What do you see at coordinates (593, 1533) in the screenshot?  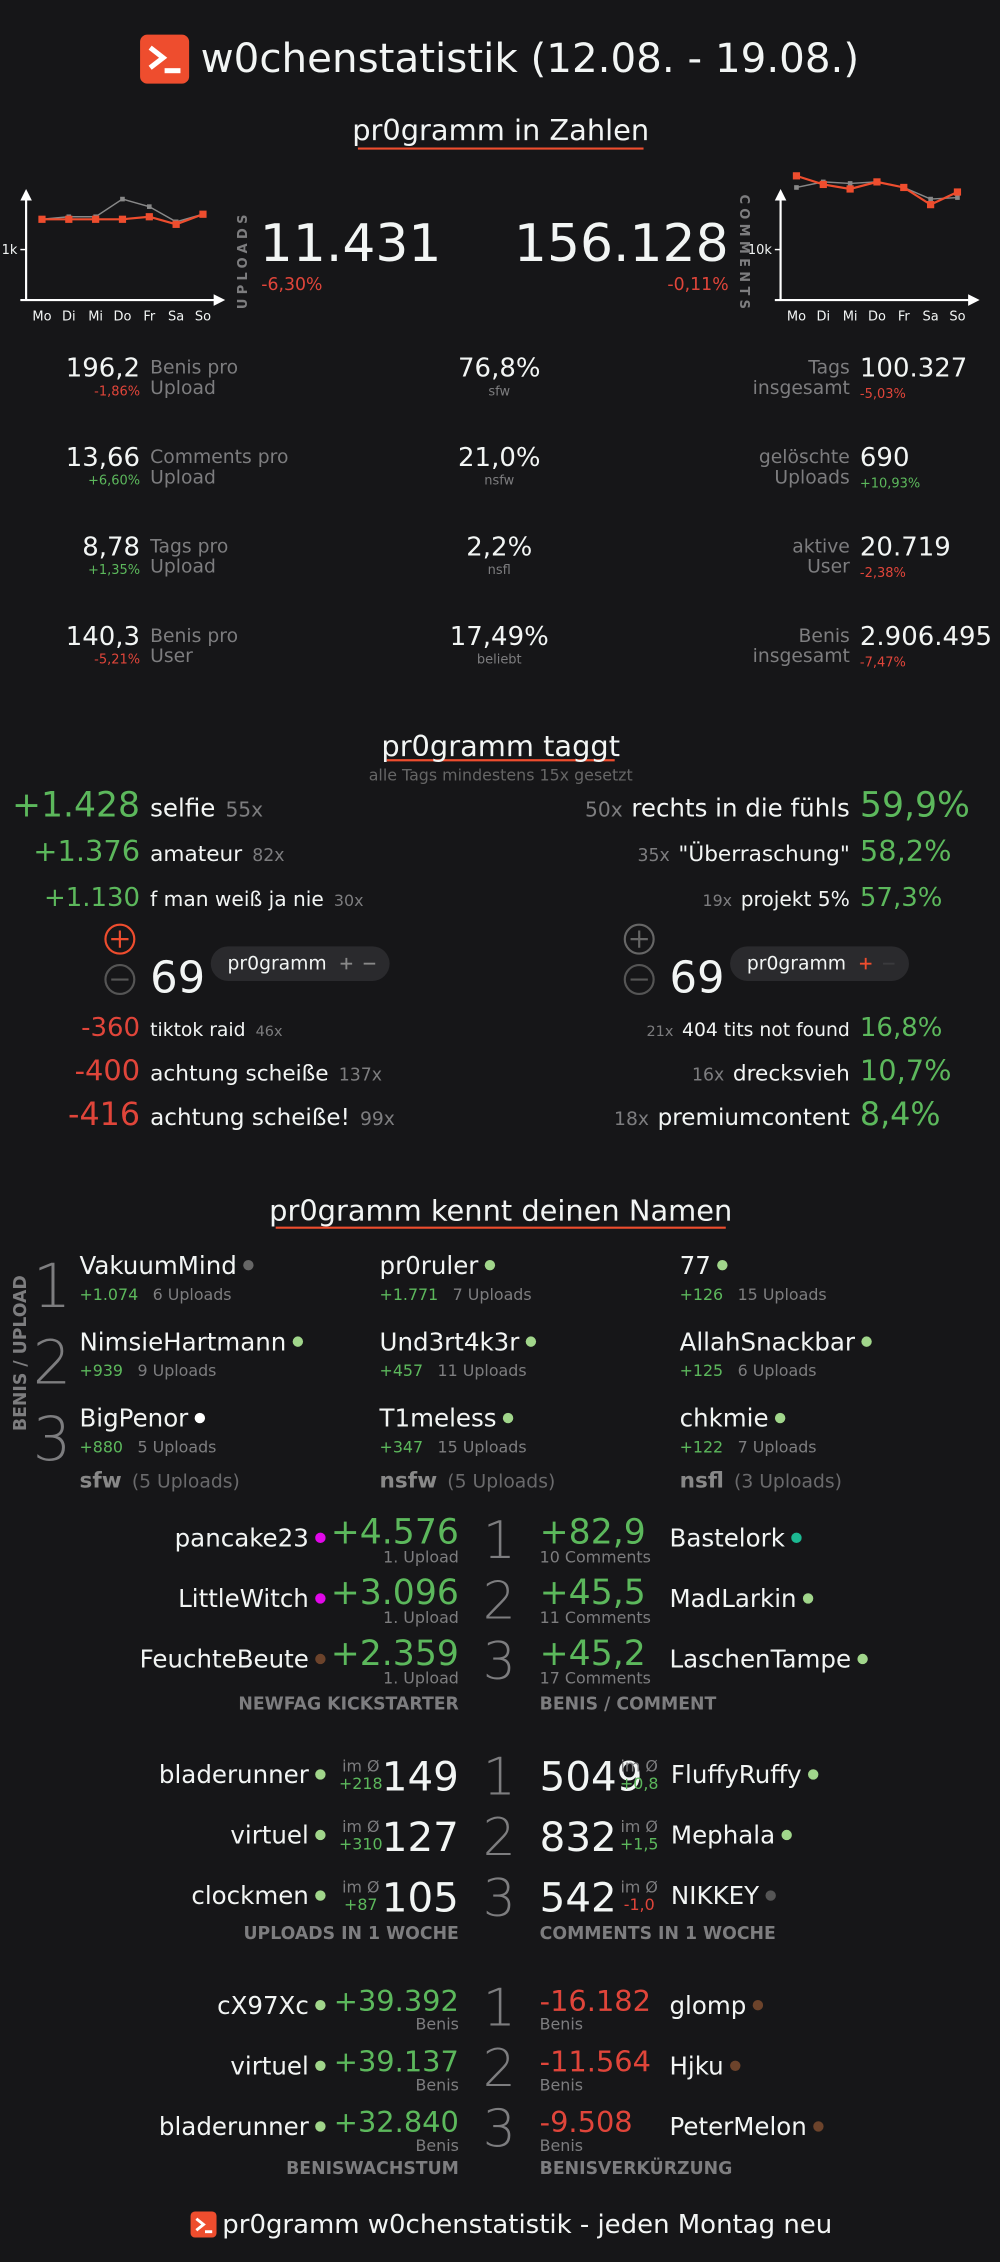 I see `board-value: +82,9` at bounding box center [593, 1533].